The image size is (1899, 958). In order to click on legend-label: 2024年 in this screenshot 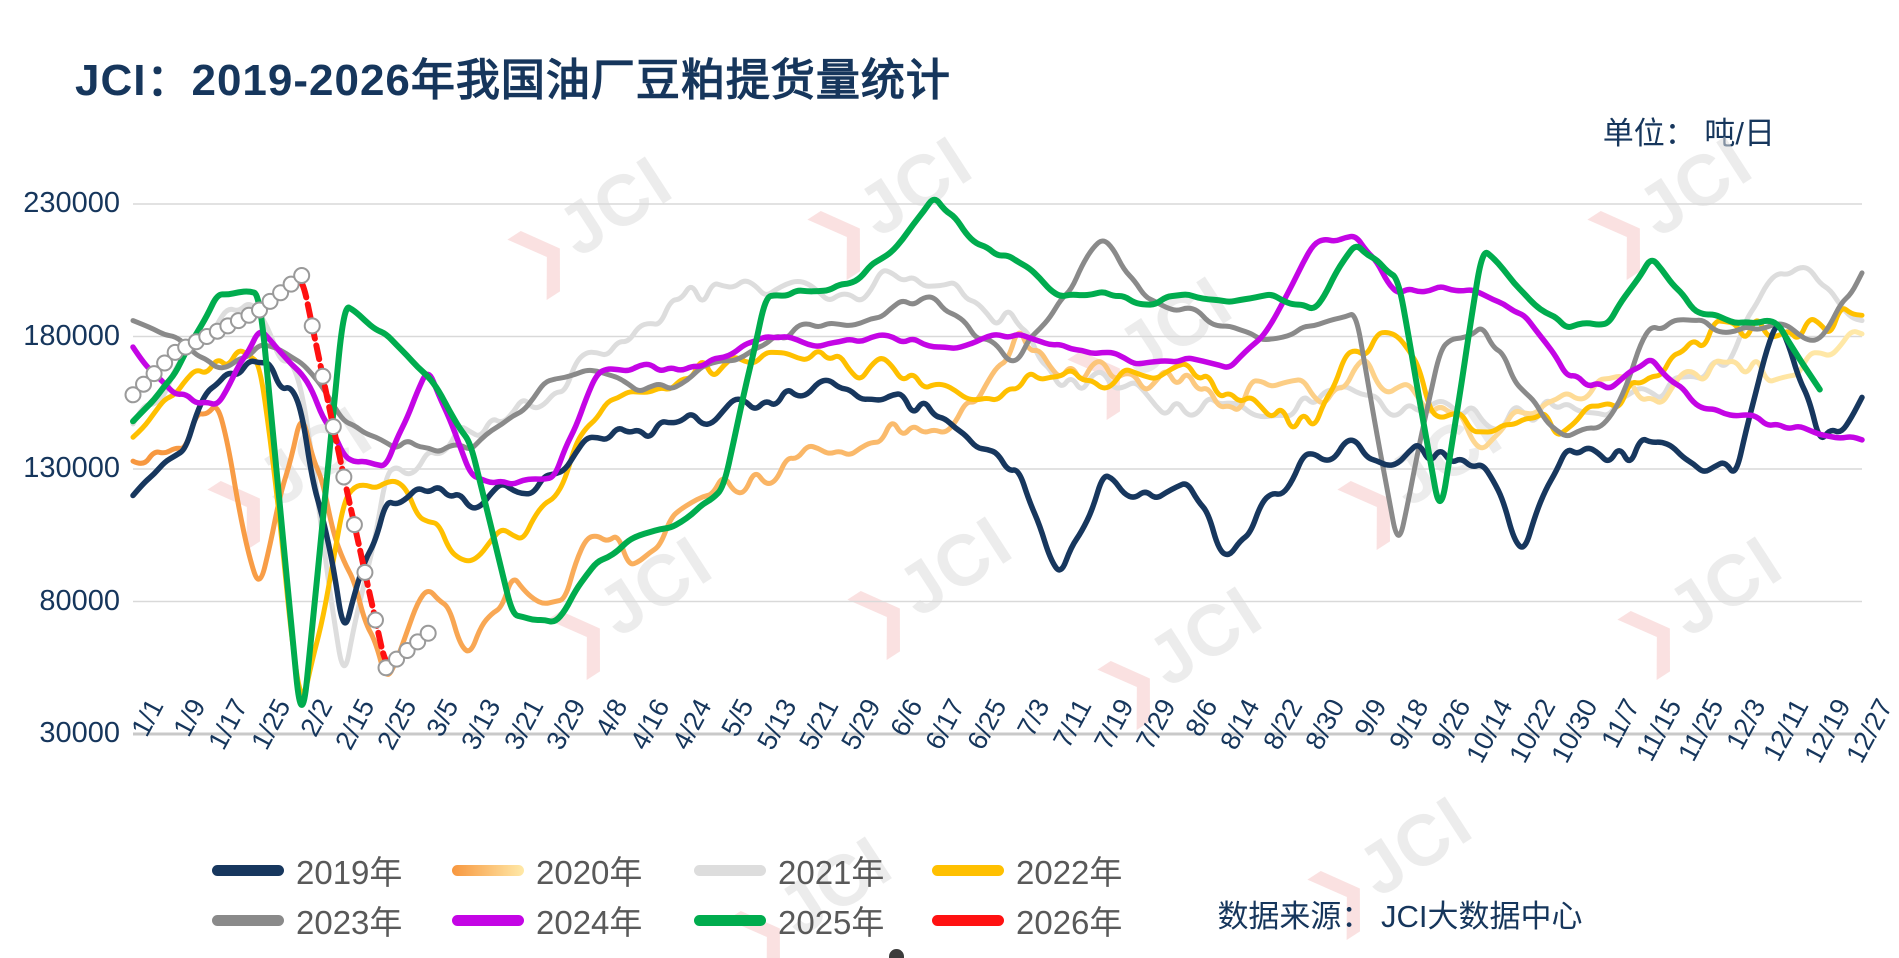, I will do `click(589, 922)`.